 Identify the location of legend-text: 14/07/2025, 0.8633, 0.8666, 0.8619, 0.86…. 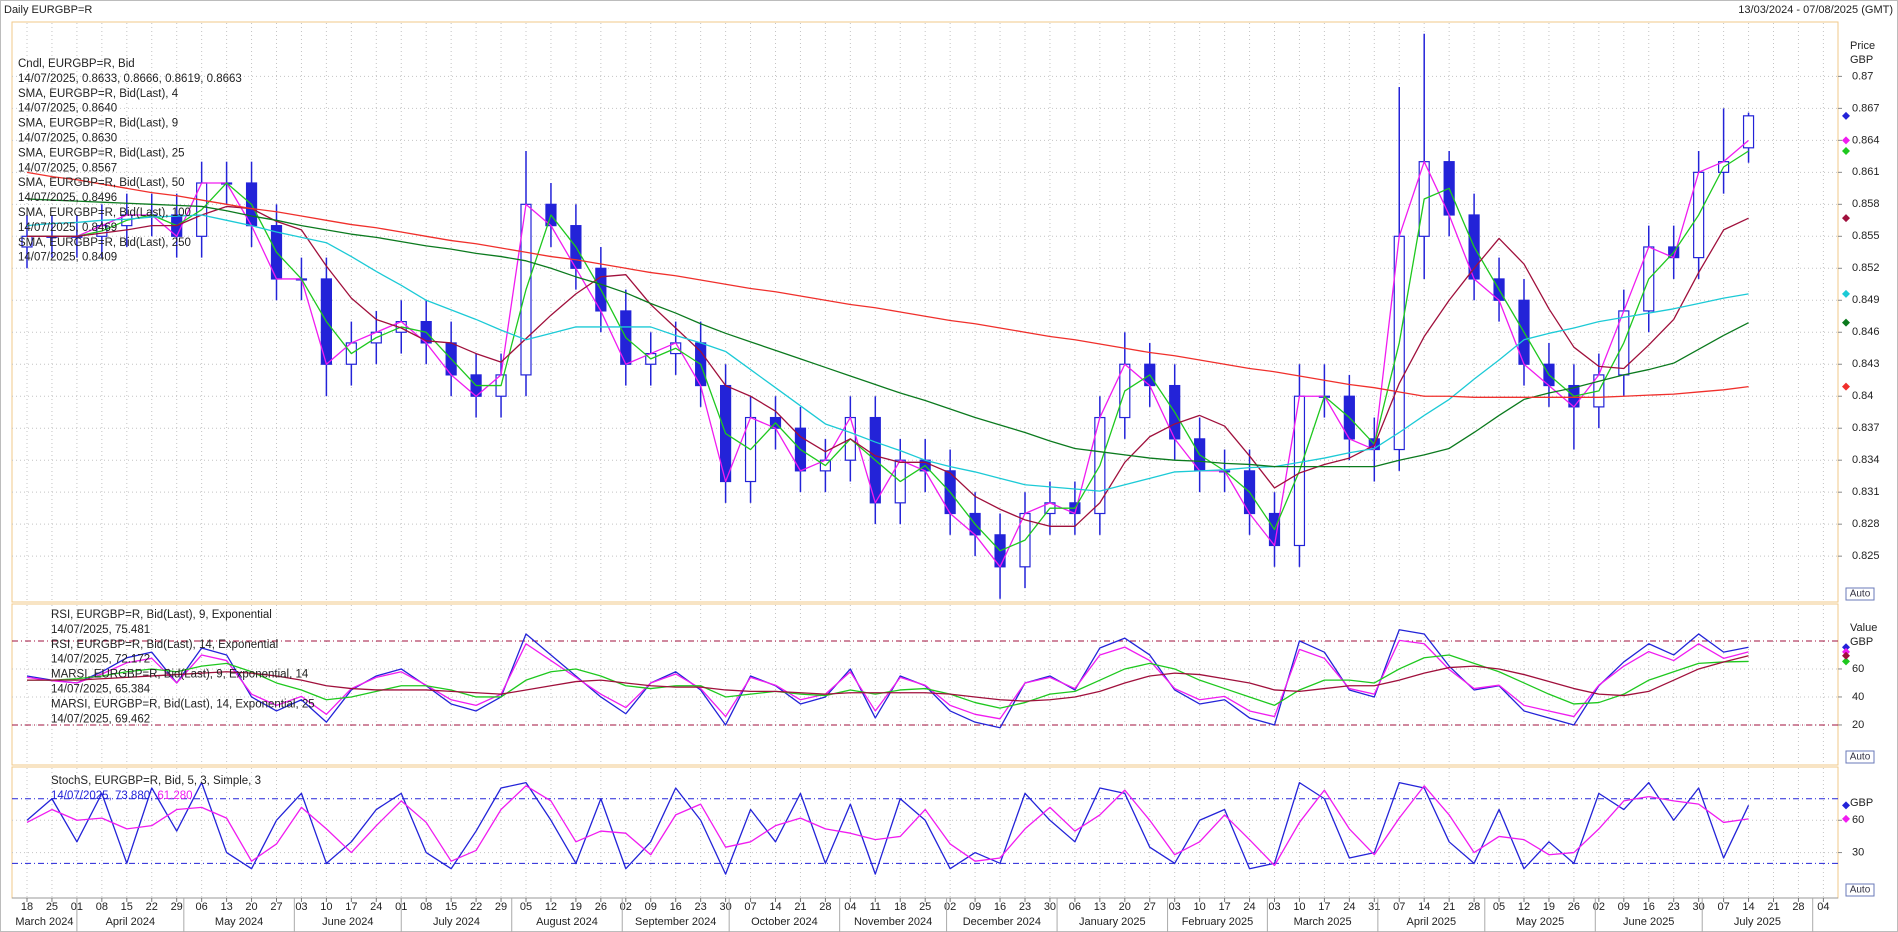
(130, 79).